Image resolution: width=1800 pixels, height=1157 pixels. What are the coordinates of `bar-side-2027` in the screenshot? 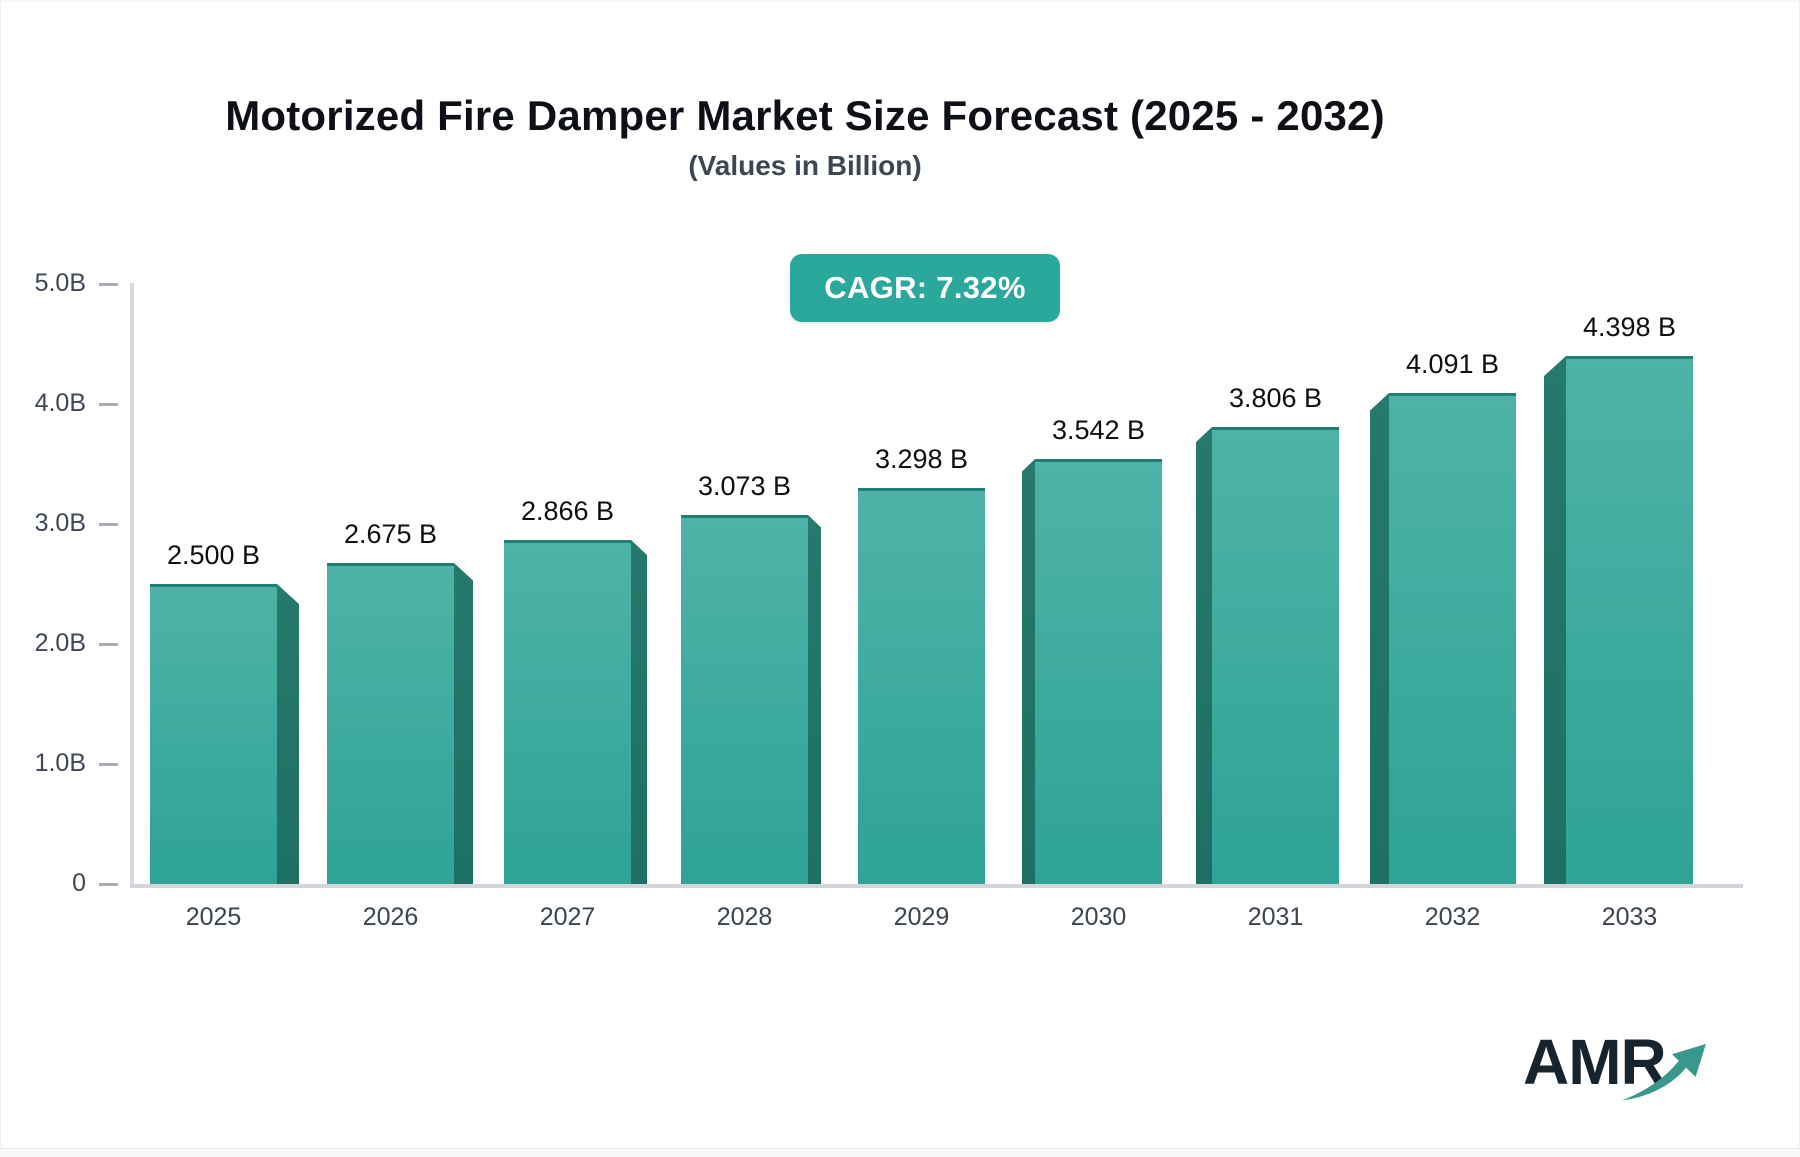 It's located at (639, 712).